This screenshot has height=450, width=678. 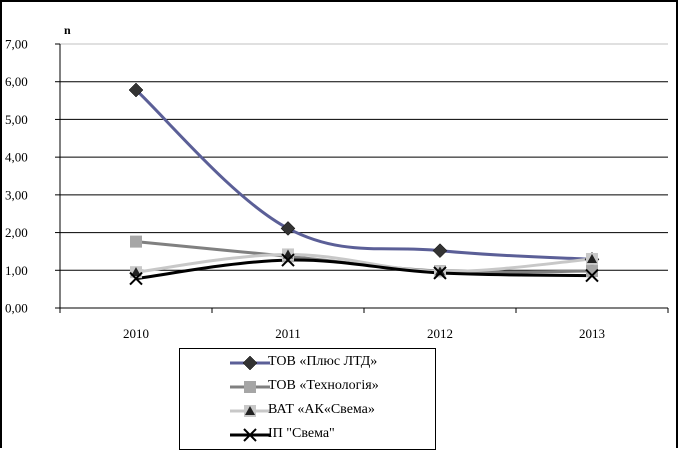 What do you see at coordinates (16, 308) in the screenshot?
I see `y-tick-label: 0,00` at bounding box center [16, 308].